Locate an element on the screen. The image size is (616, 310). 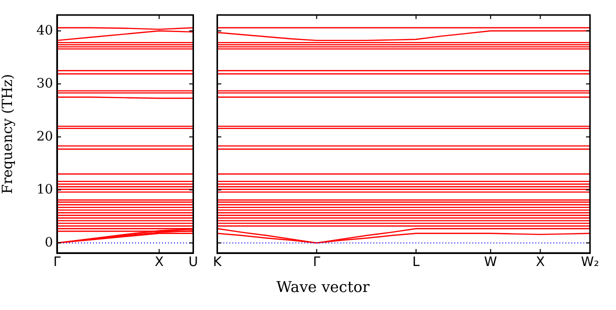
x-tick-label: U is located at coordinates (193, 262).